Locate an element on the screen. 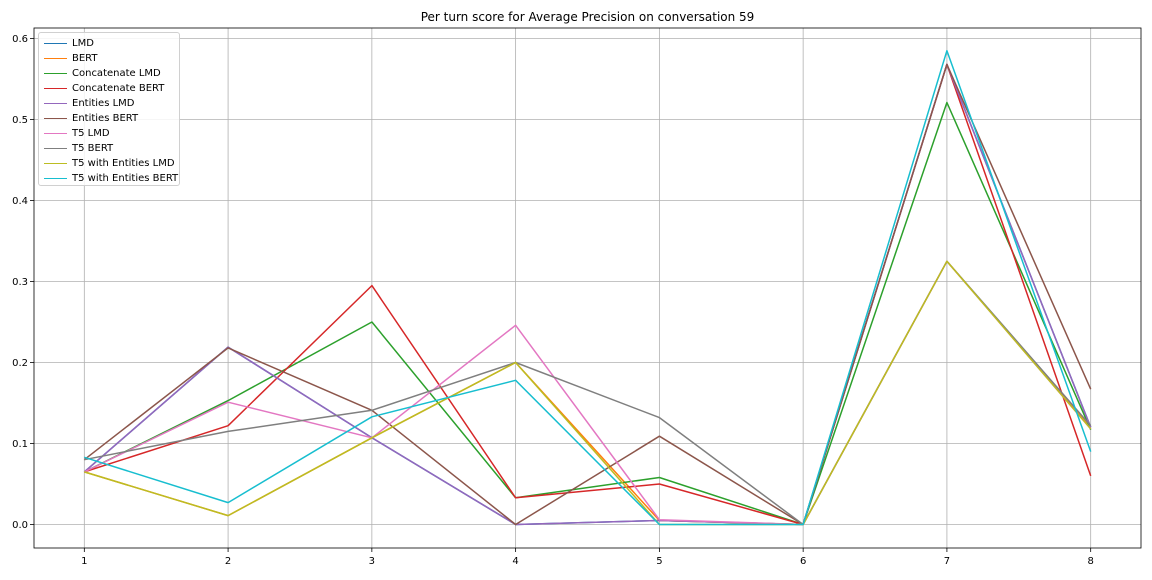 The width and height of the screenshot is (1152, 580). legend-label: T5 with Entities LMD is located at coordinates (123, 163).